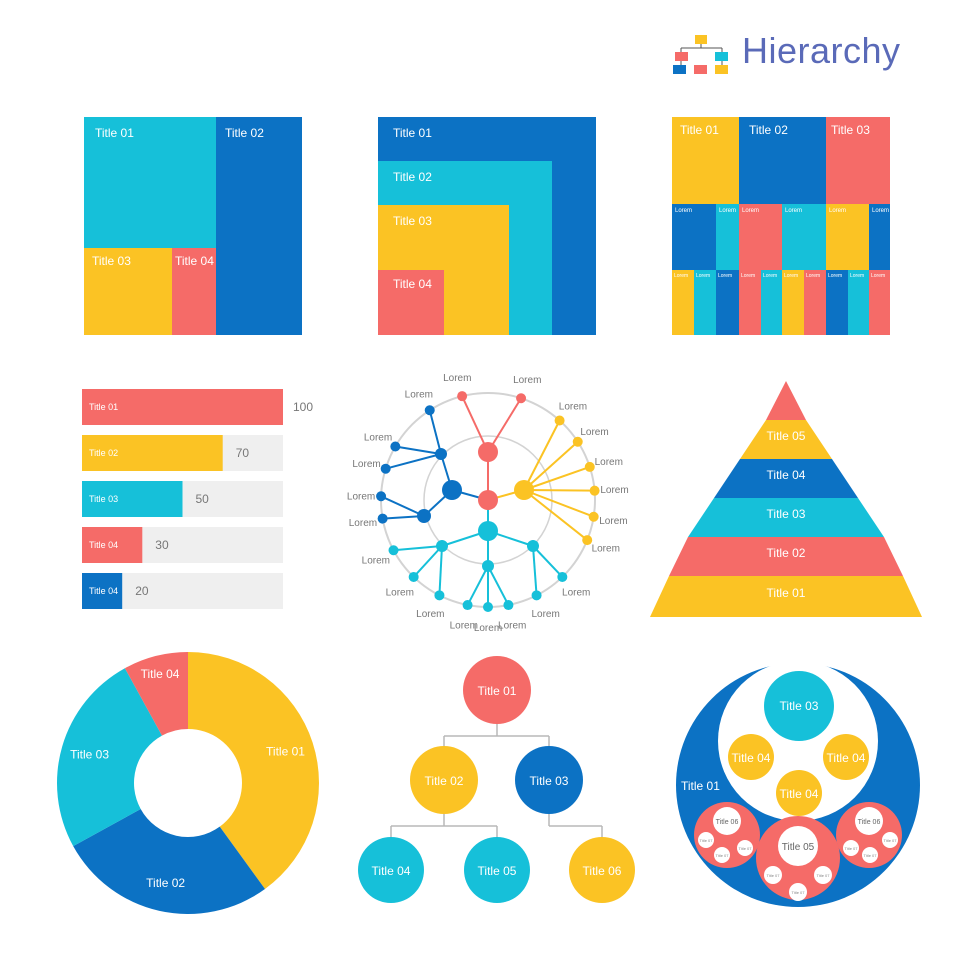  I want to click on bar-value-label: 50, so click(203, 499).